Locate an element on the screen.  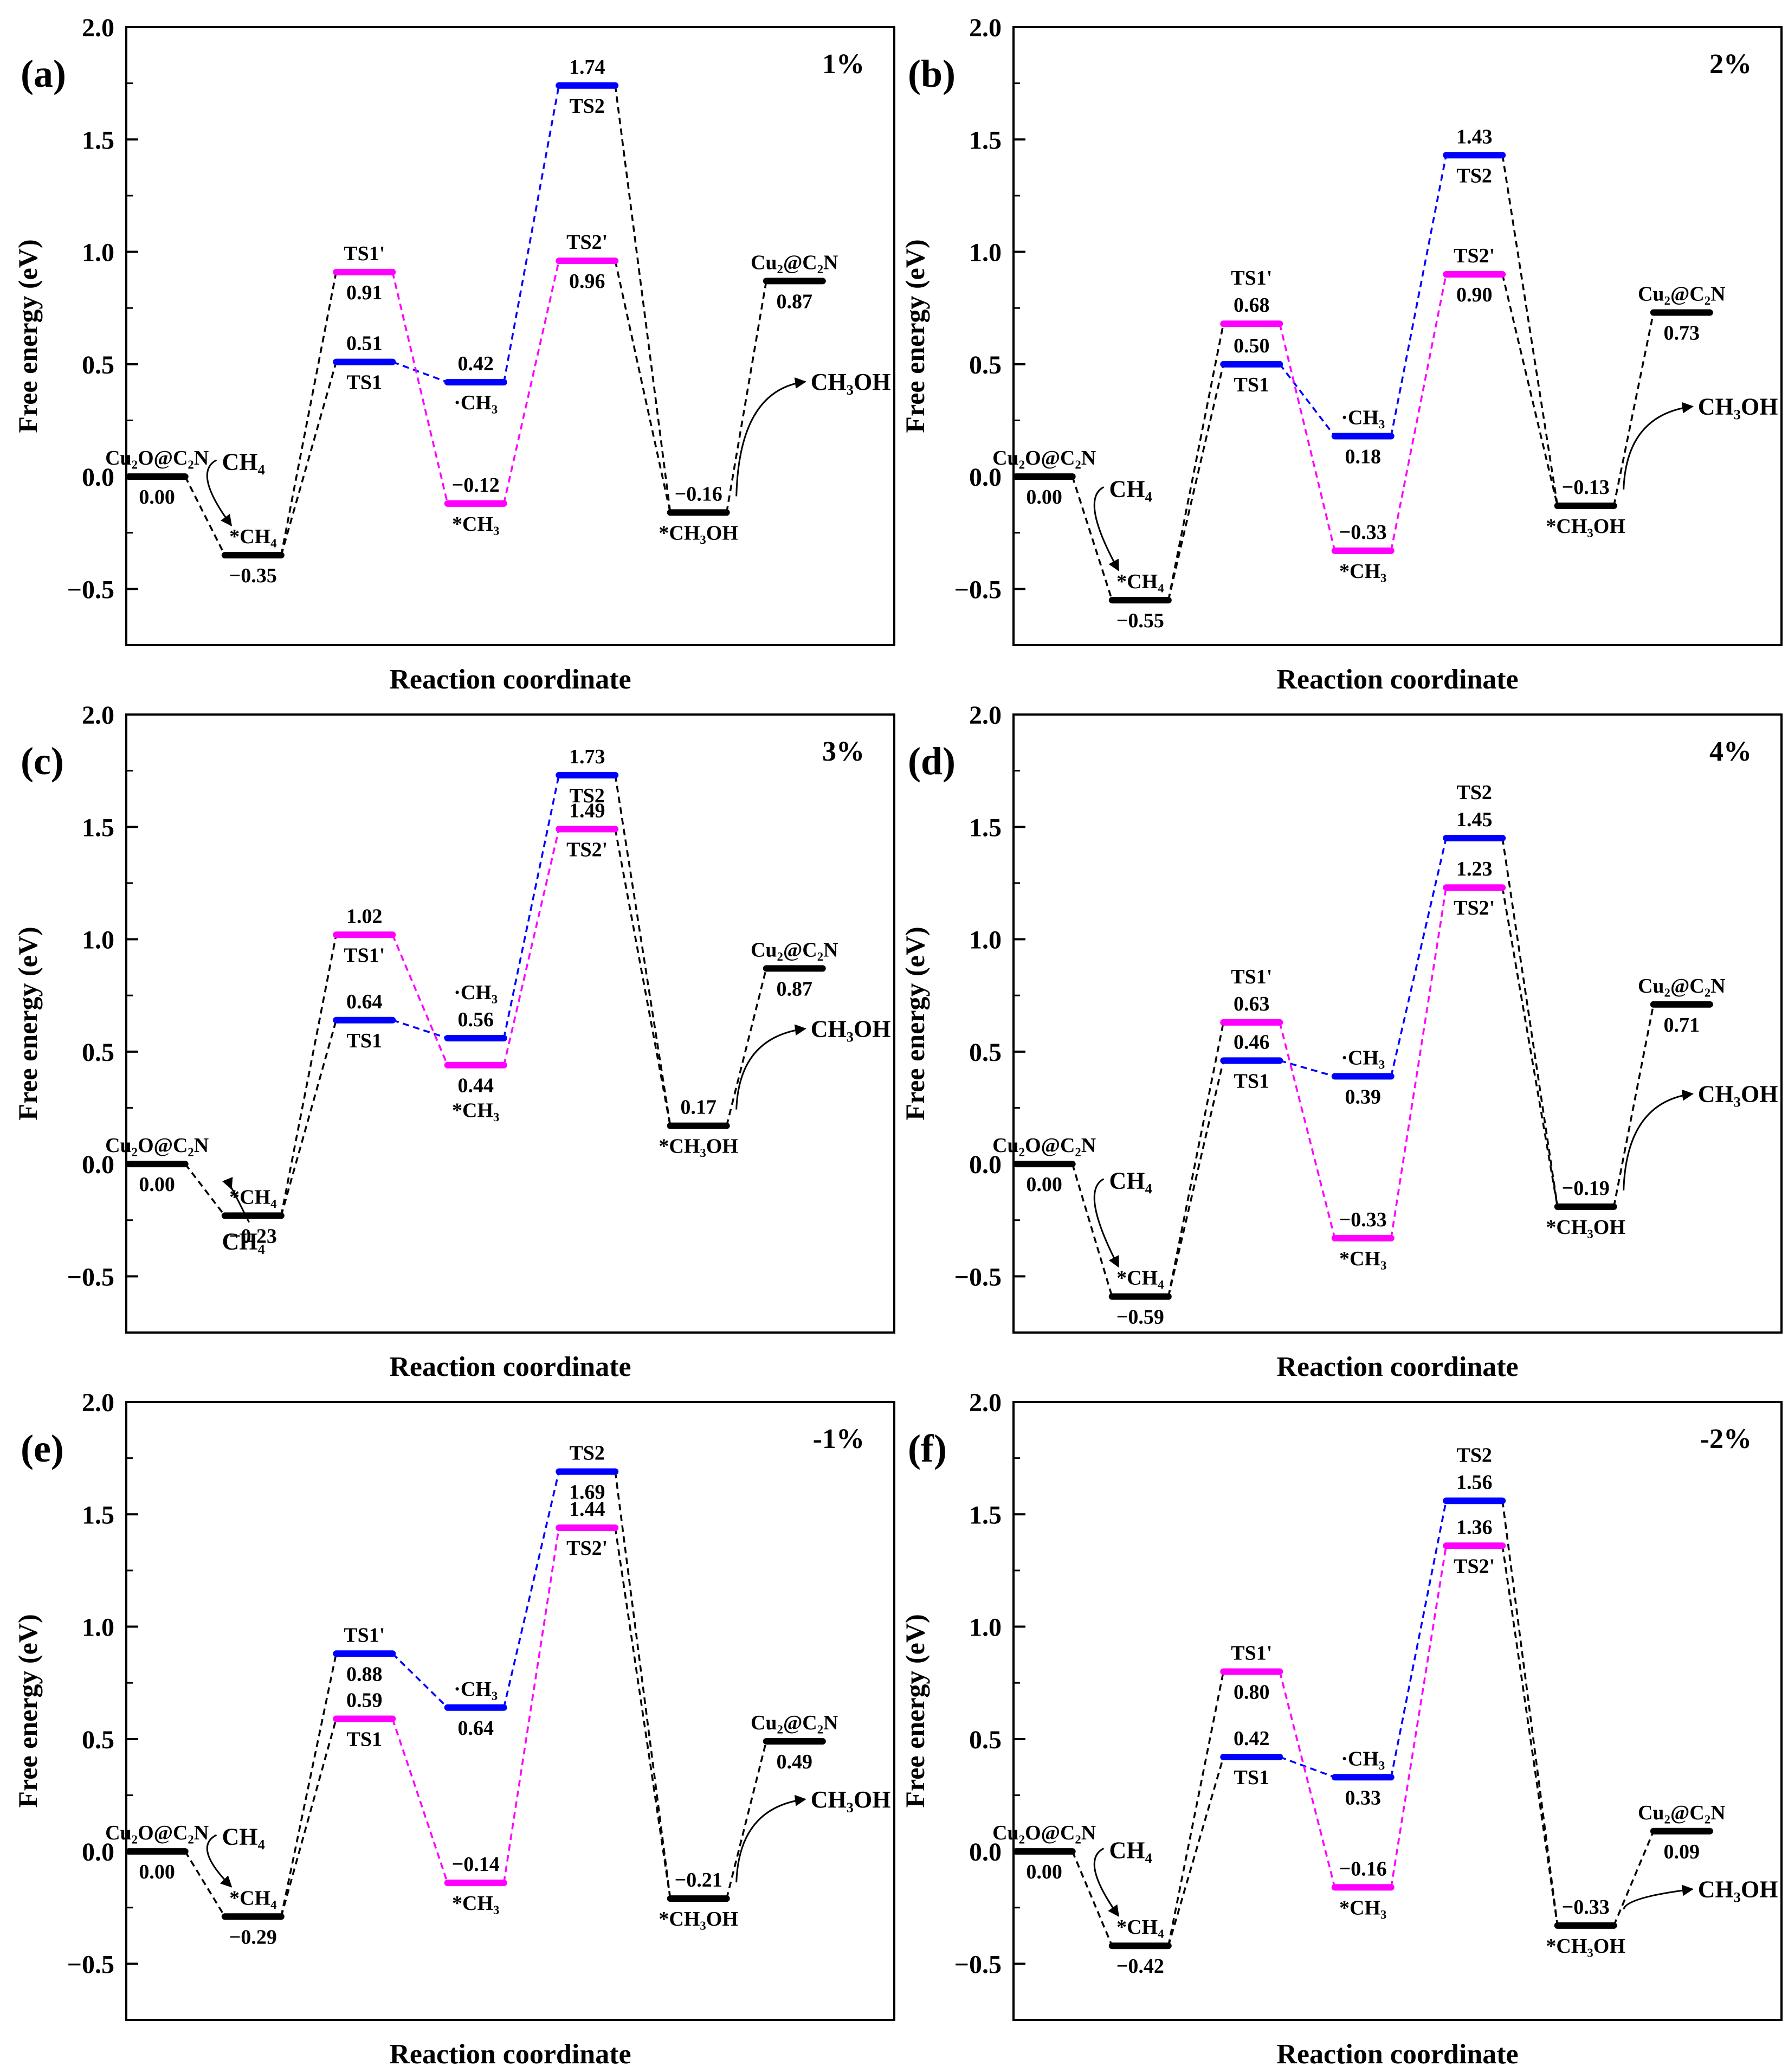
level-name-ts1: TS1' is located at coordinates (365, 1635).